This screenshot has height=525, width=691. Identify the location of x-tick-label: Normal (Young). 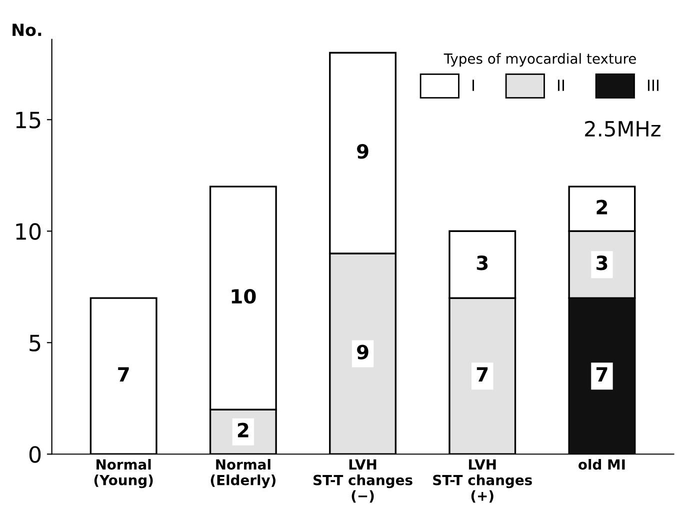
(123, 473).